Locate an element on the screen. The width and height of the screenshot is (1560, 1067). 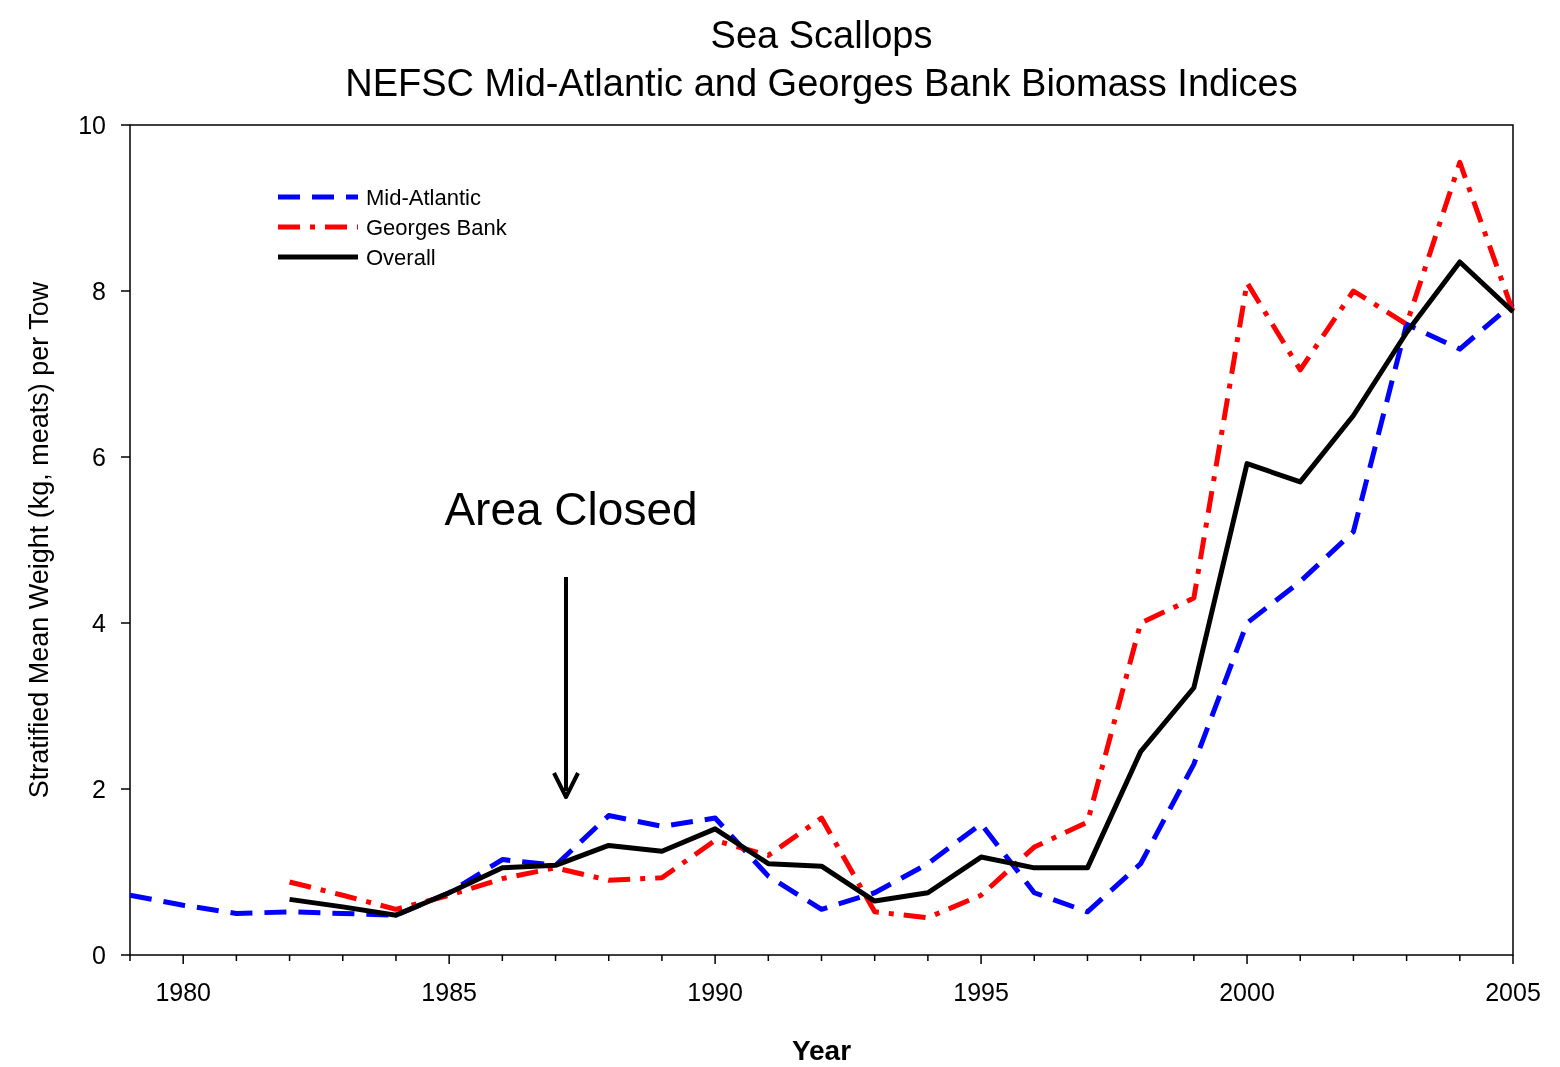
y-tick-label: 4 is located at coordinates (99, 623).